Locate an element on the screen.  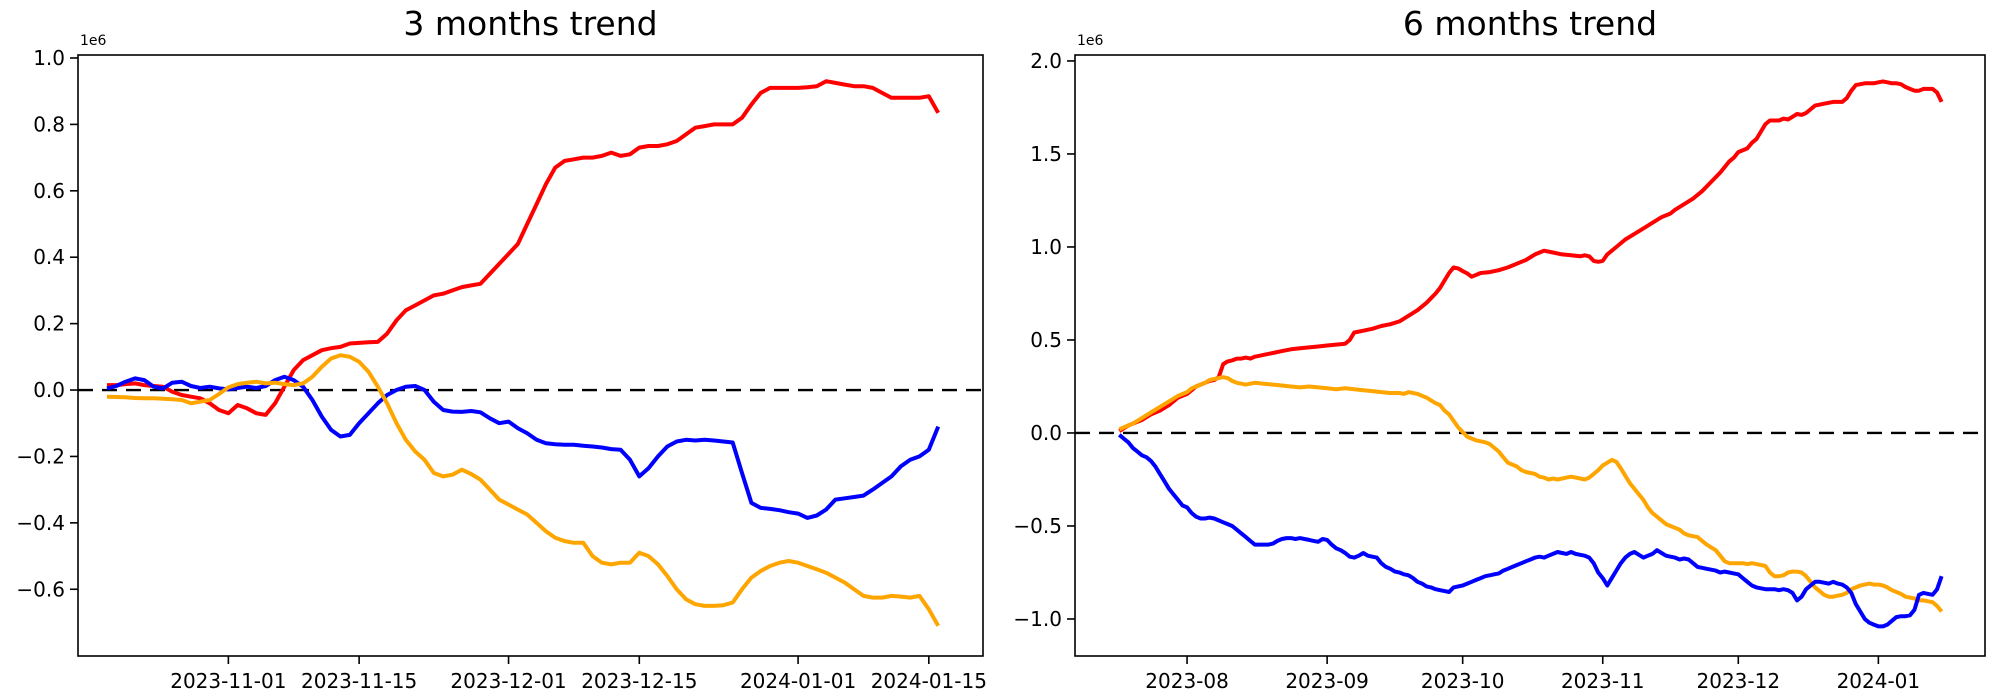
y-tick-label: −1.0 is located at coordinates (1037, 619).